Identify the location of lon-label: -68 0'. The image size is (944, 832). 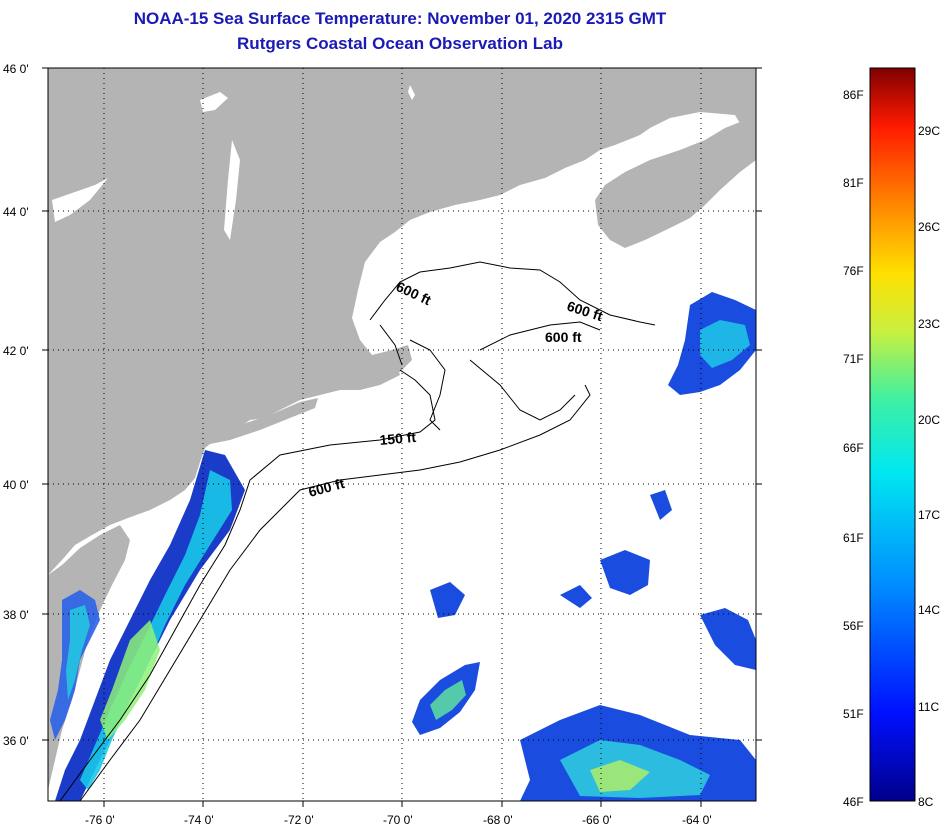
(498, 820).